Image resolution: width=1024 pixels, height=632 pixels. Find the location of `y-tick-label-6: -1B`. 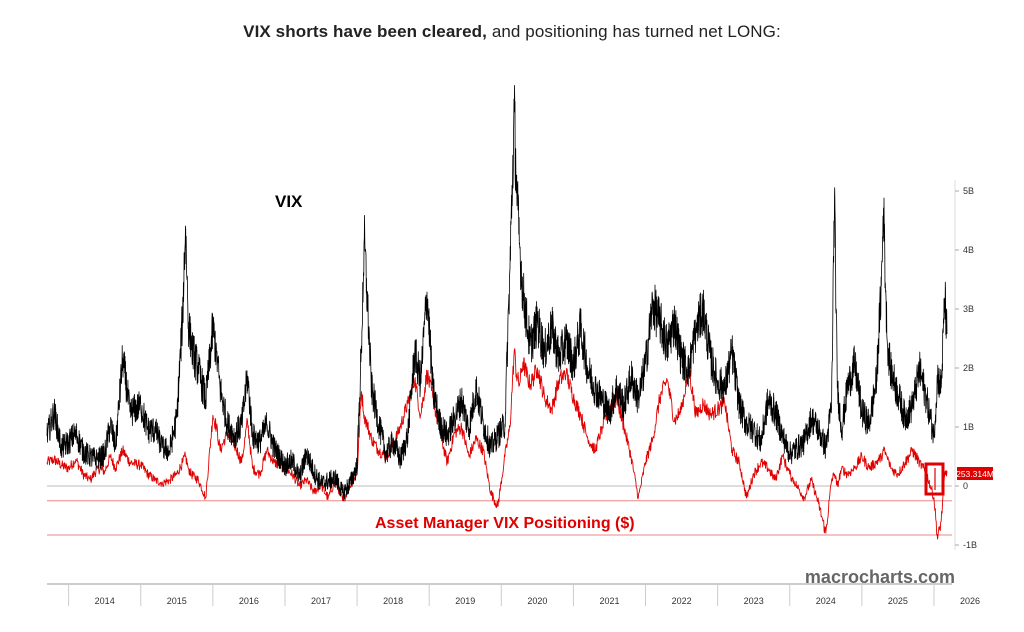

y-tick-label-6: -1B is located at coordinates (970, 545).